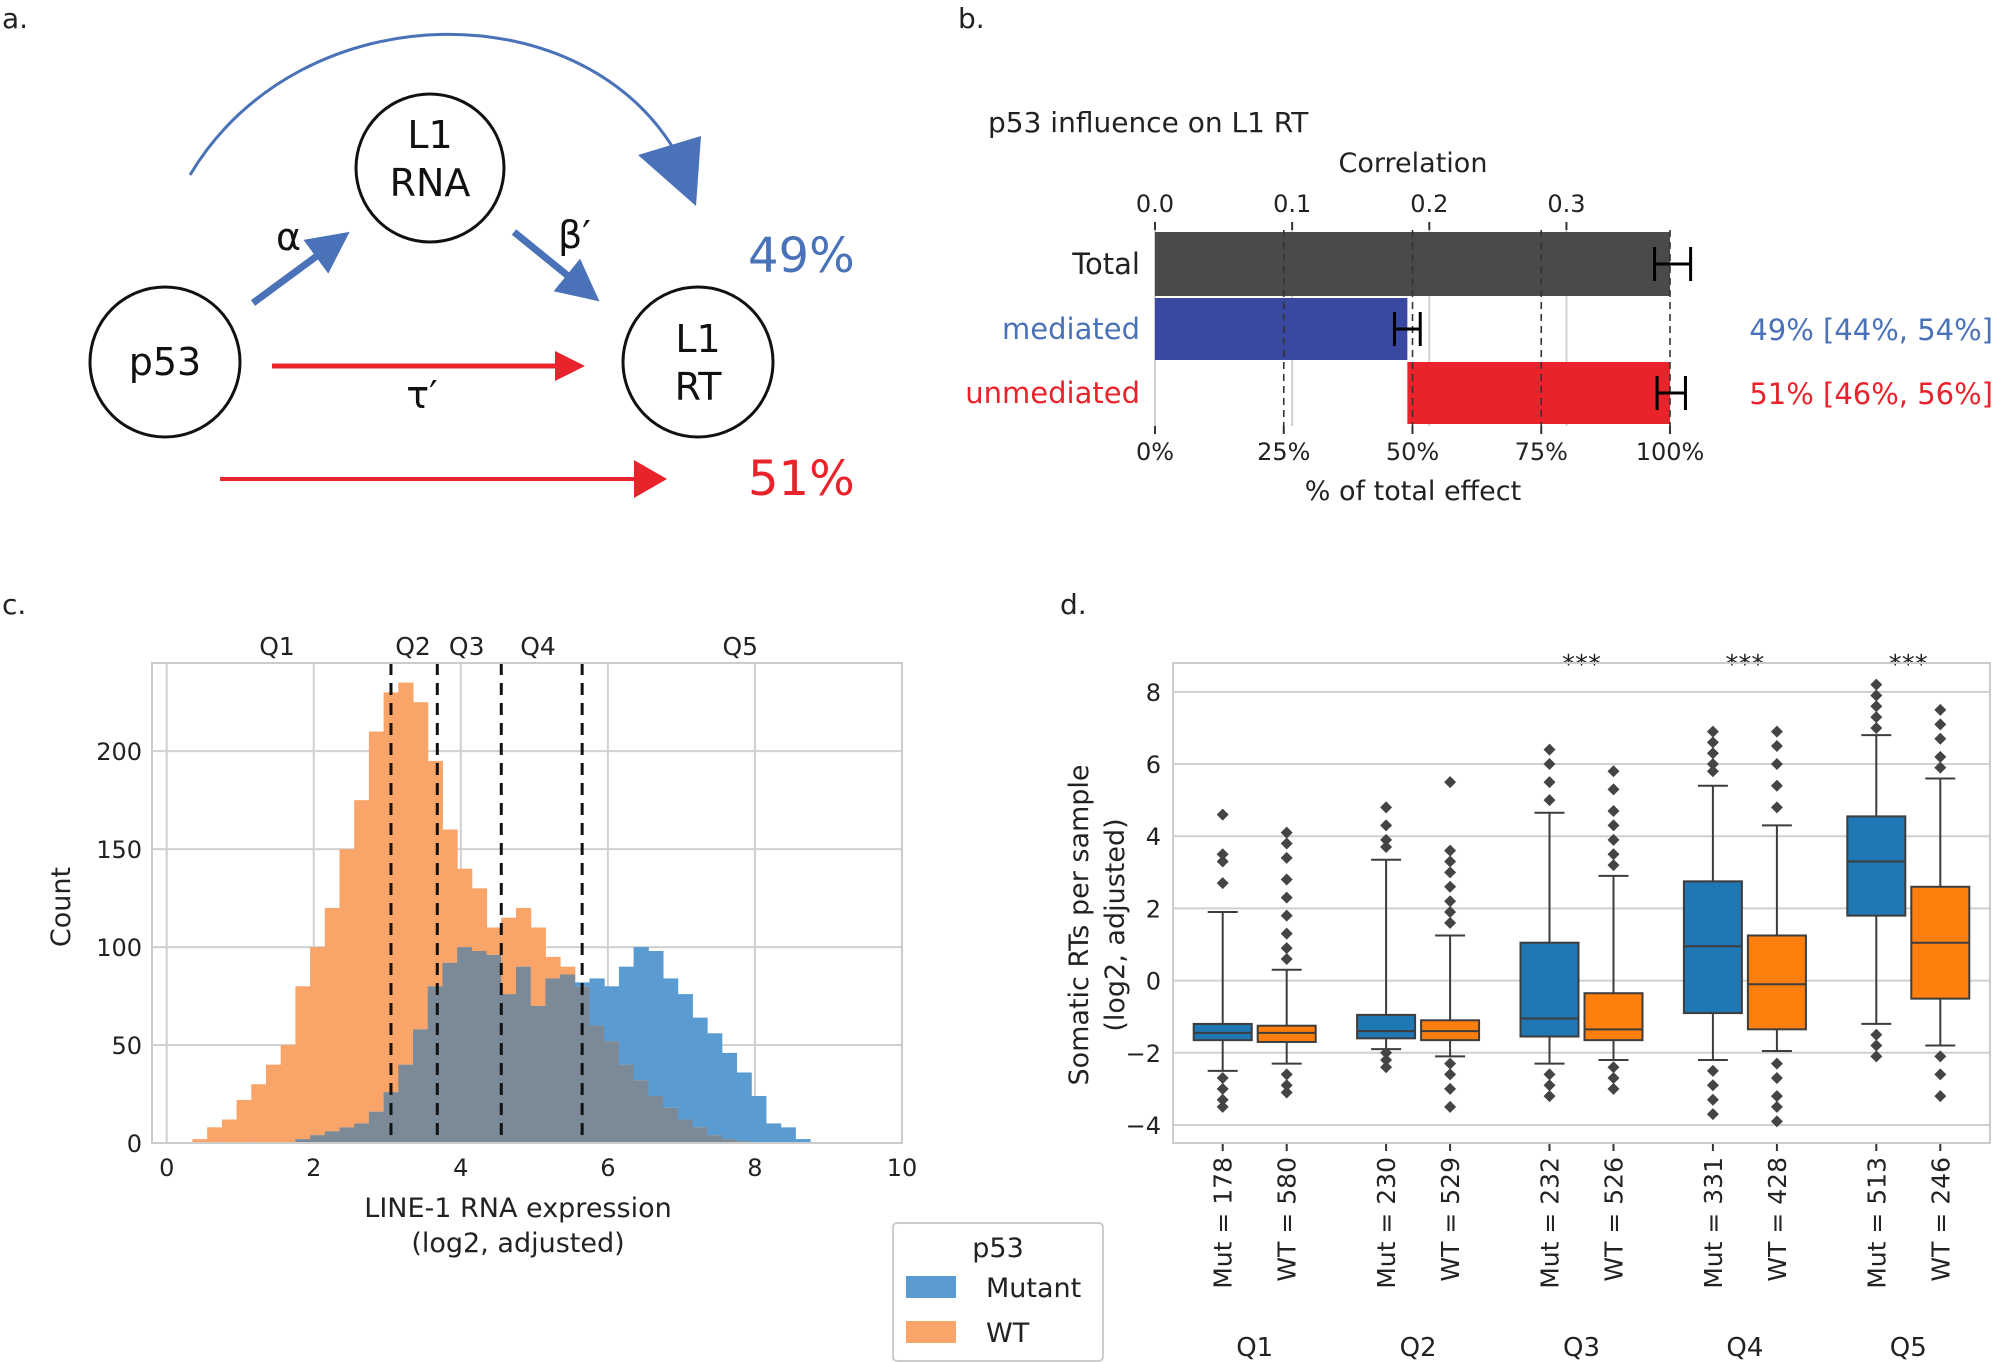 This screenshot has width=1995, height=1362. Describe the element at coordinates (1413, 163) in the screenshot. I see `chart-b-top-axis-label: Correlation` at that location.